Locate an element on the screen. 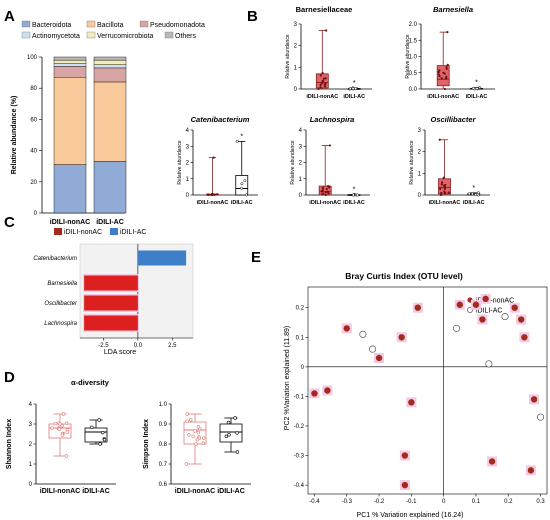 The width and height of the screenshot is (550, 520). b3-category-label: iDILI-nonAC is located at coordinates (213, 203).